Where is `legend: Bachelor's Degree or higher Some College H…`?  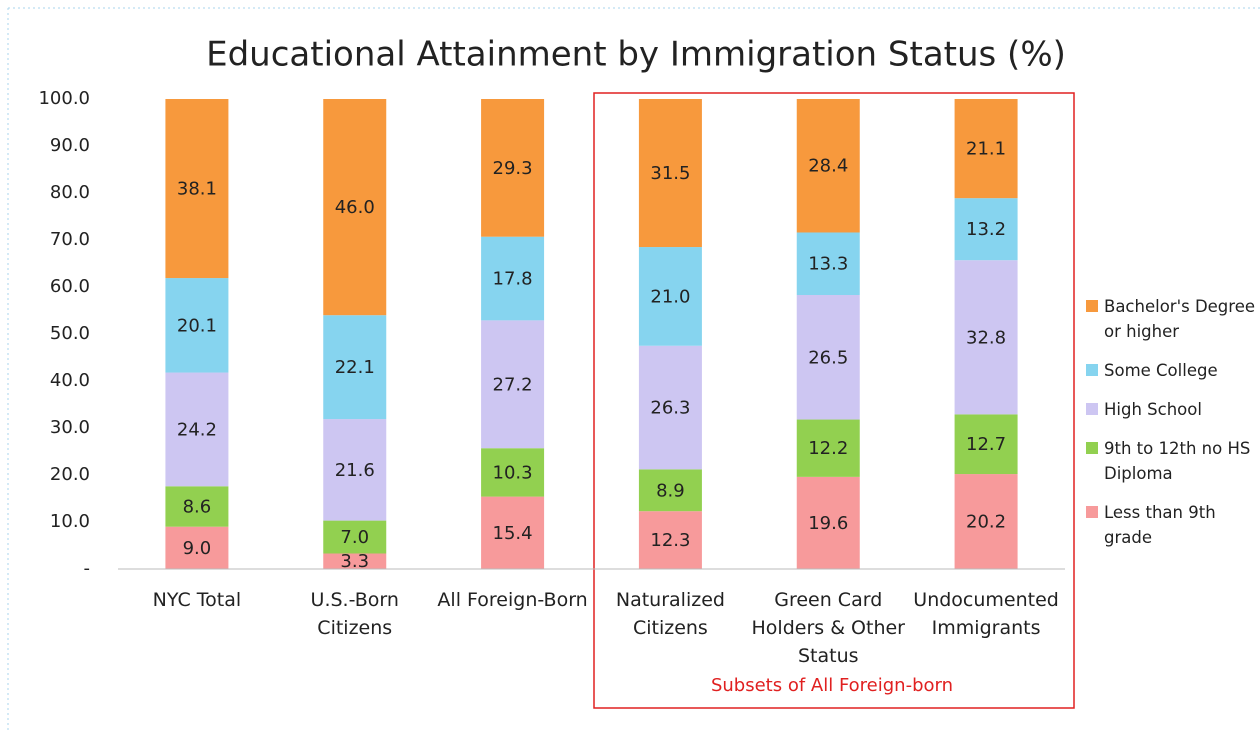
legend: Bachelor's Degree or higher Some College H… is located at coordinates (1171, 422).